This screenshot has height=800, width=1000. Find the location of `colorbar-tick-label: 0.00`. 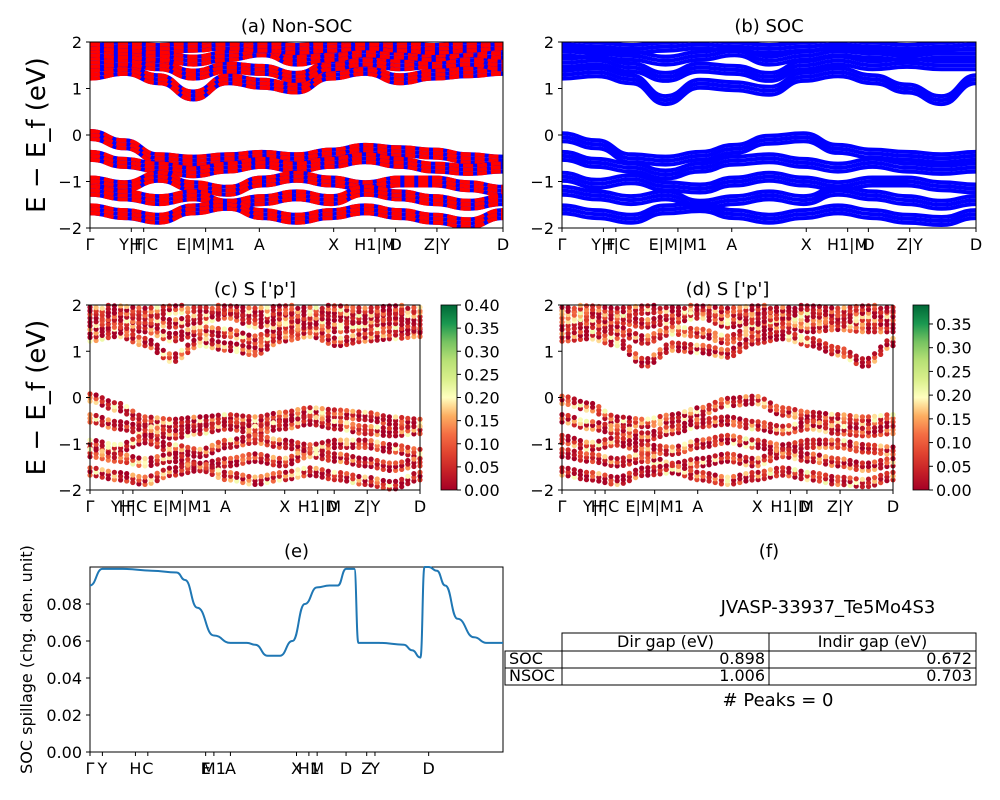

colorbar-tick-label: 0.00 is located at coordinates (482, 490).